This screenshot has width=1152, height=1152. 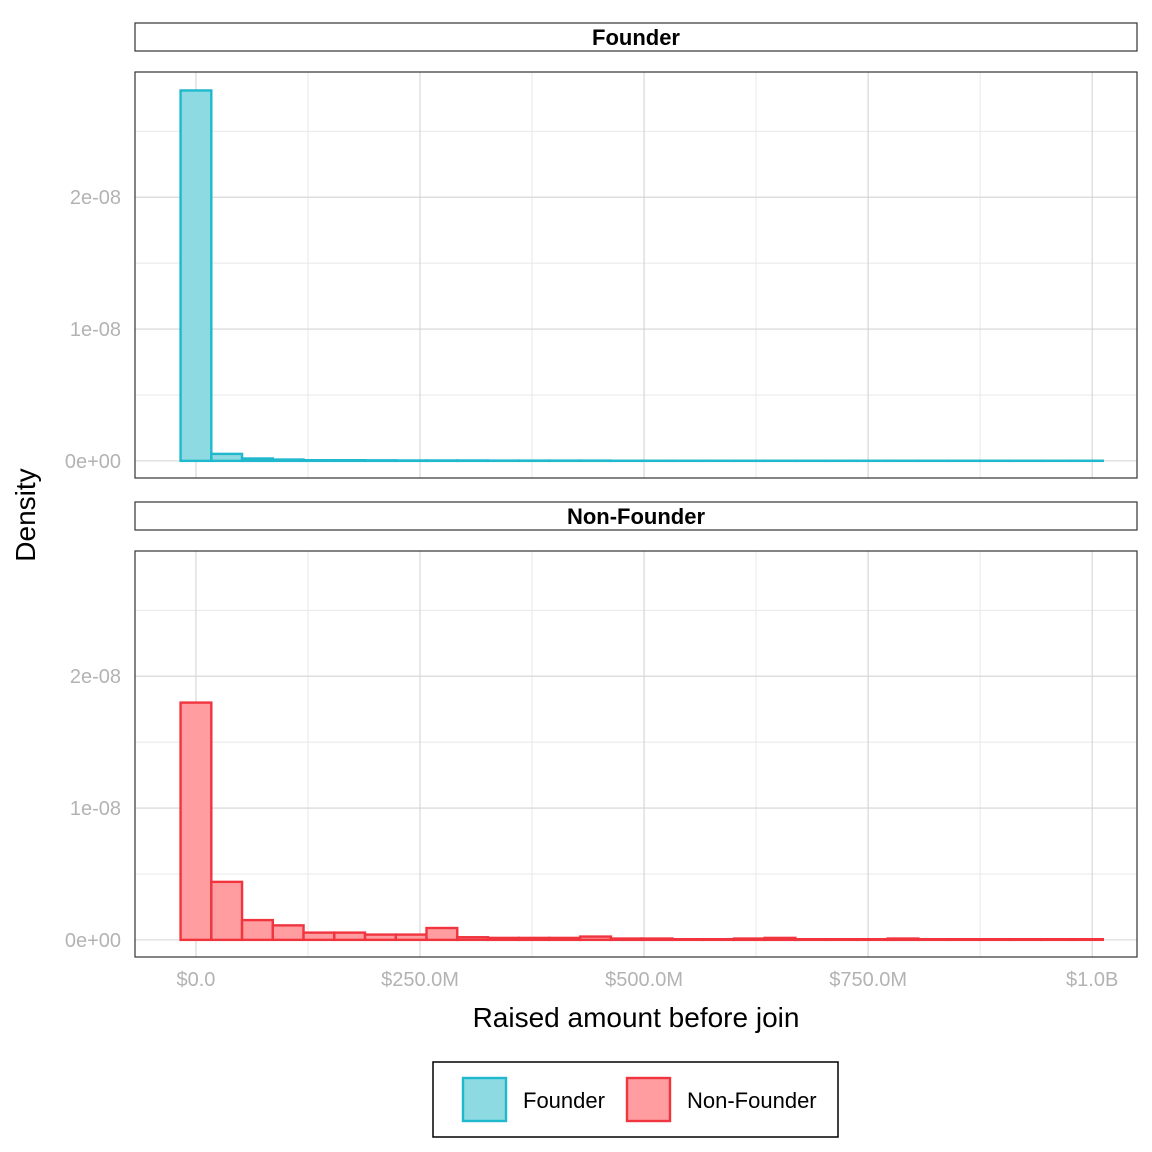 I want to click on legend: Founder Non-Founder, so click(x=635, y=1099).